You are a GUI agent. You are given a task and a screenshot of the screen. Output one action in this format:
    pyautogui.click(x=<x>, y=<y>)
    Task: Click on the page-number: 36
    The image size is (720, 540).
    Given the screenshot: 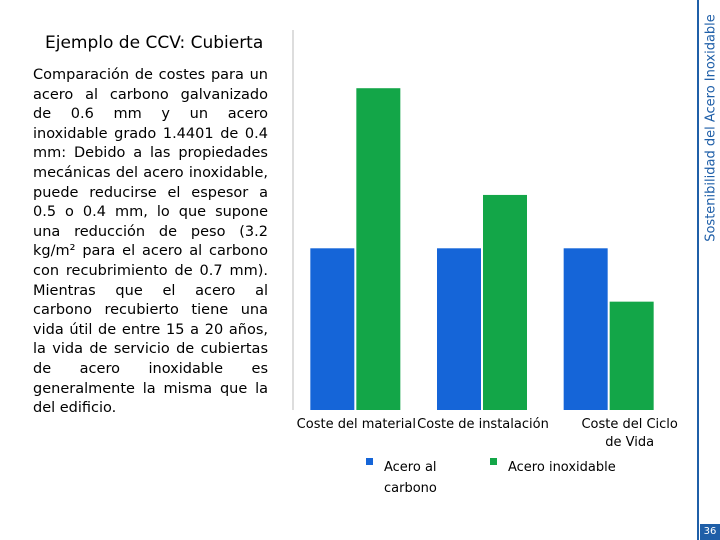 What is the action you would take?
    pyautogui.click(x=710, y=532)
    